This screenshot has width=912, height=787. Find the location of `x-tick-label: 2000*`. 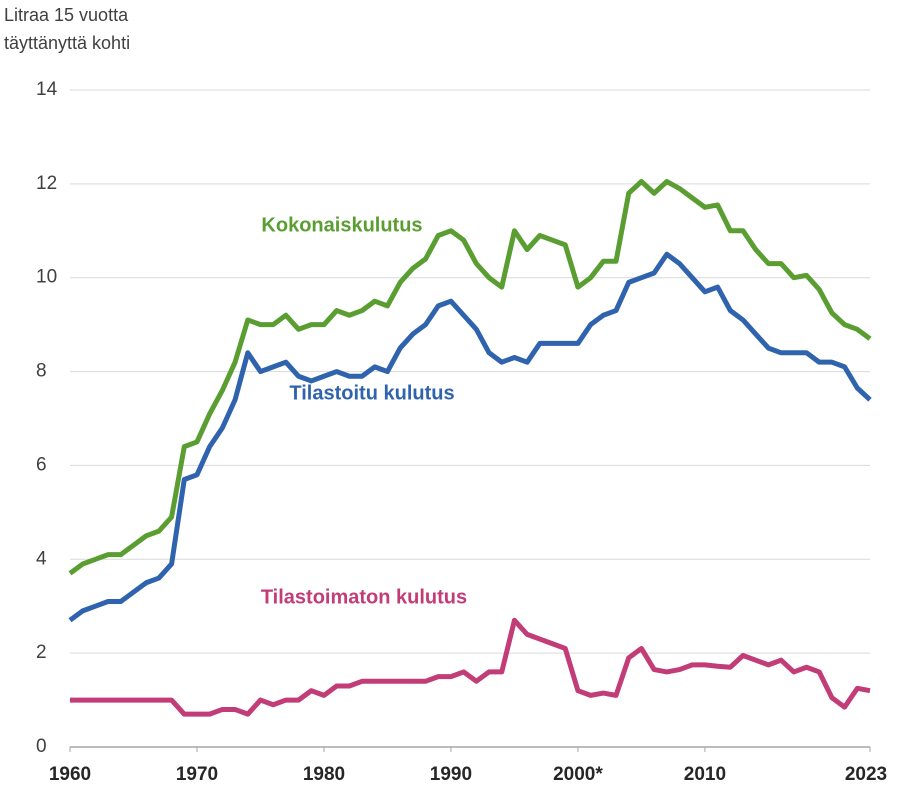

x-tick-label: 2000* is located at coordinates (578, 774).